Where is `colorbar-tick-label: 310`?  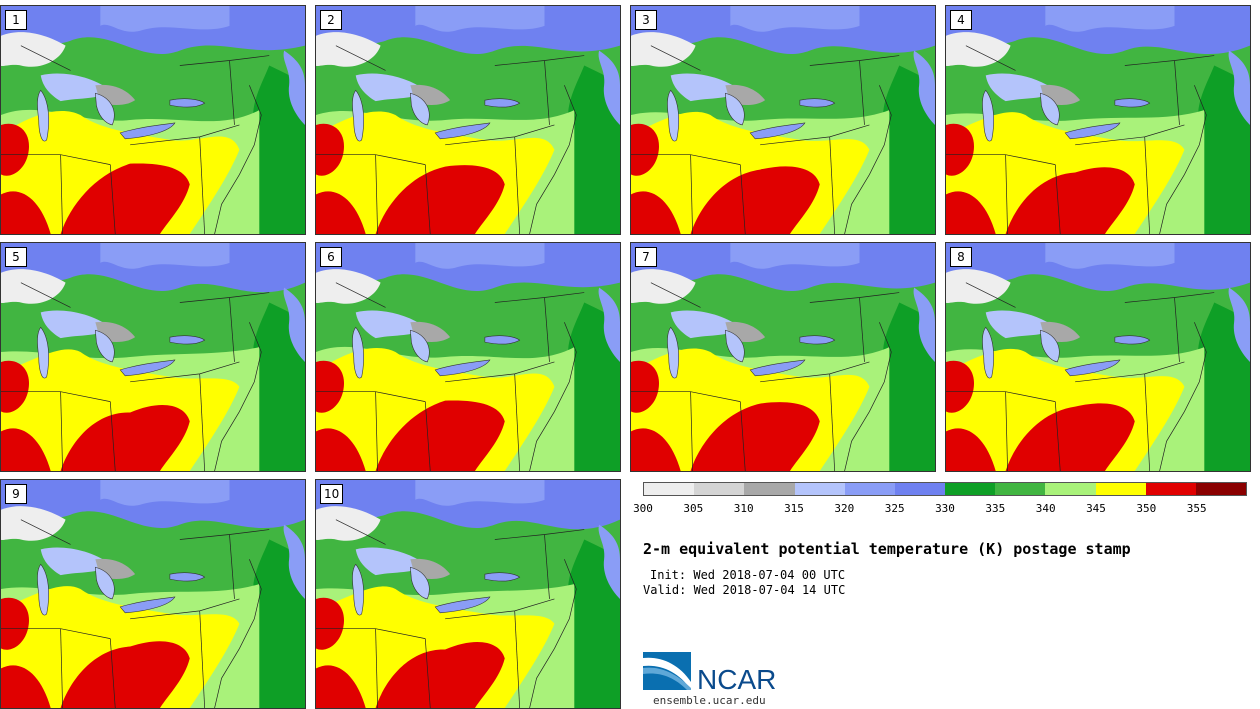 colorbar-tick-label: 310 is located at coordinates (743, 508).